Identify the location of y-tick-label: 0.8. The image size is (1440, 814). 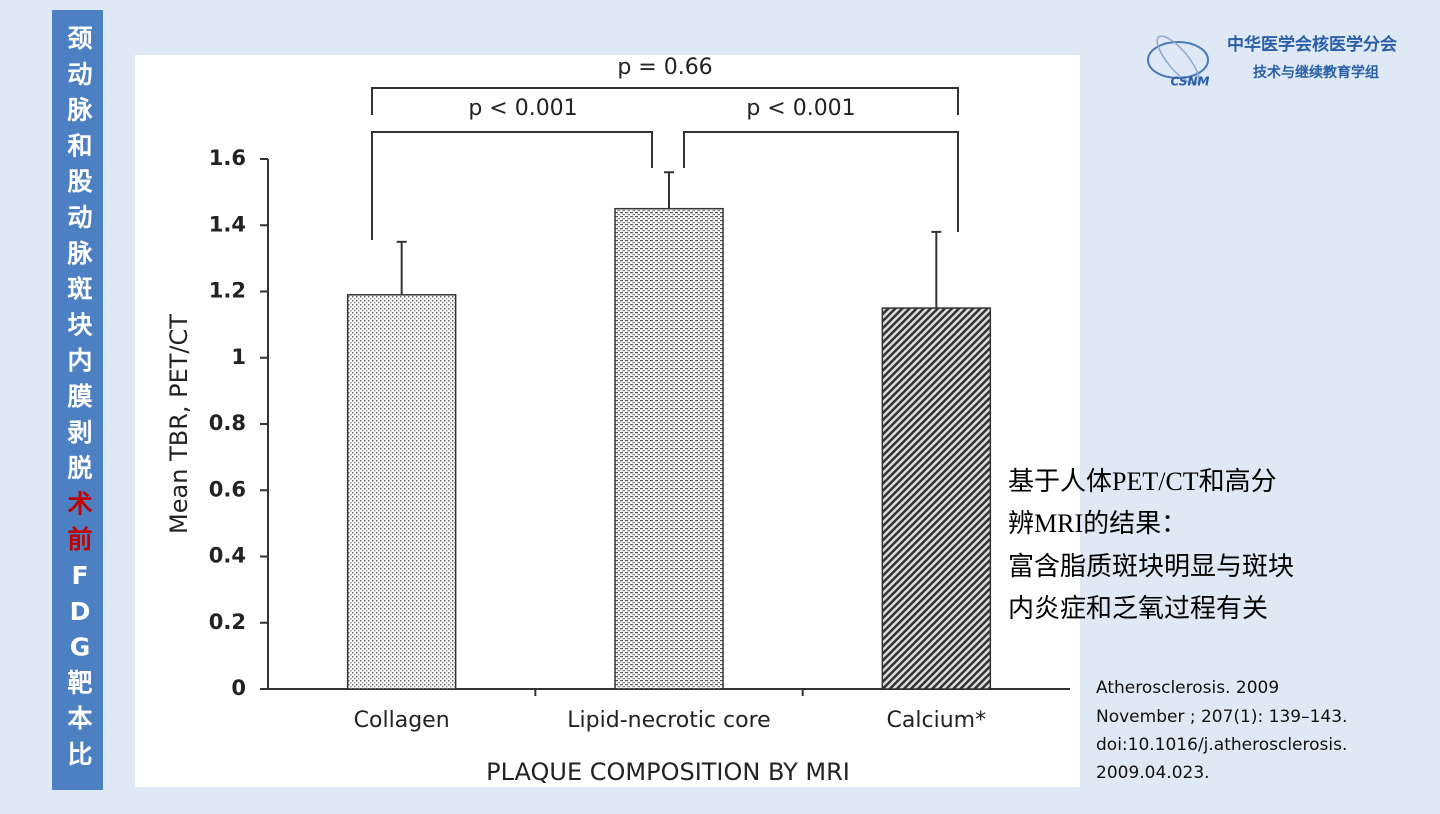
(227, 423).